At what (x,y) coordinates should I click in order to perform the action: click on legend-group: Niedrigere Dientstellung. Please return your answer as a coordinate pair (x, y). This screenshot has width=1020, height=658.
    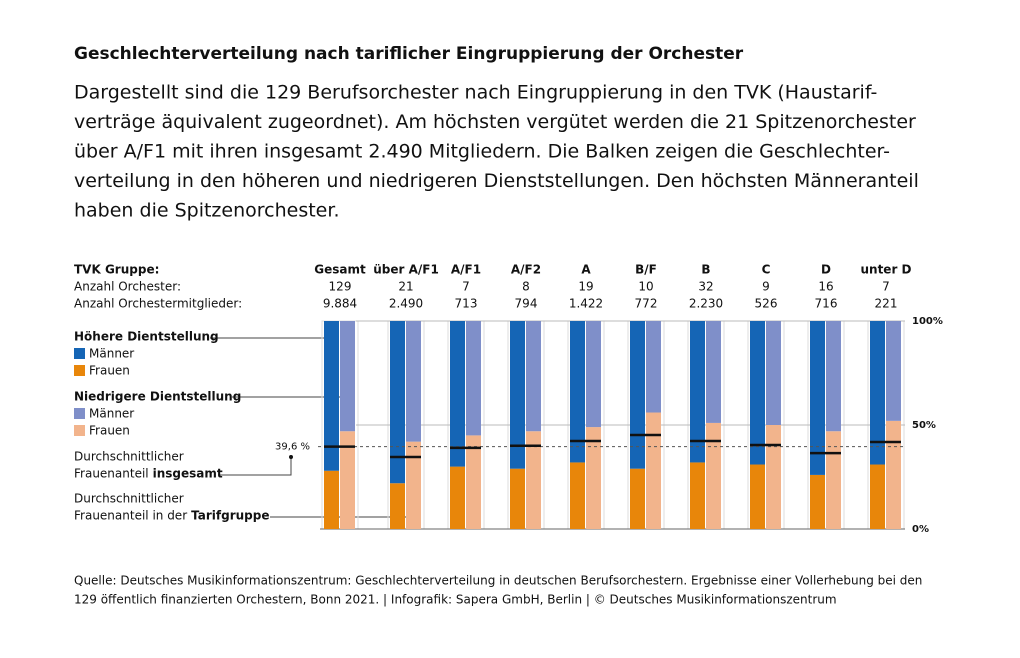
    Looking at the image, I should click on (157, 397).